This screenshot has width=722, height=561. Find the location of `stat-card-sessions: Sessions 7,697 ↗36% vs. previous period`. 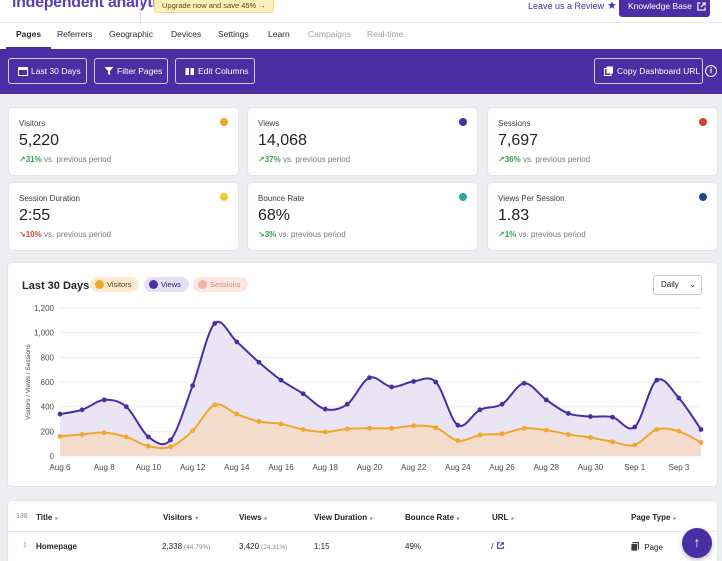

stat-card-sessions: Sessions 7,697 ↗36% vs. previous period is located at coordinates (602, 141).